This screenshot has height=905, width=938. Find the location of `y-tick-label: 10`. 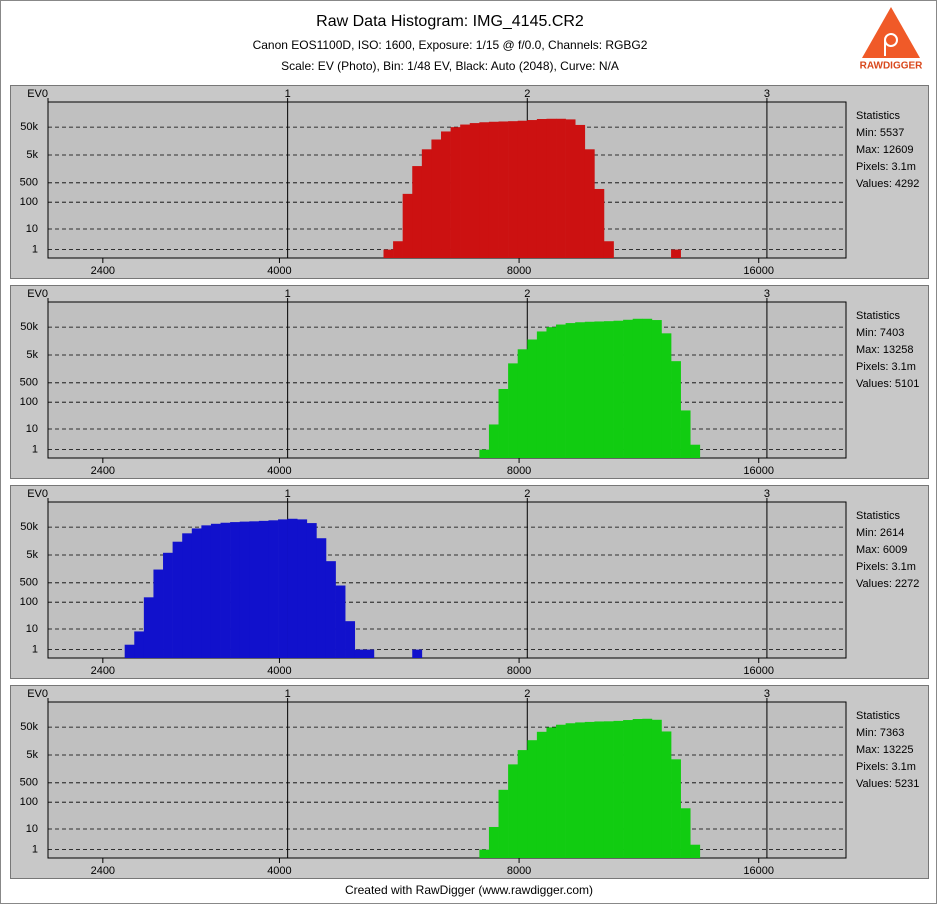

y-tick-label: 10 is located at coordinates (32, 229).